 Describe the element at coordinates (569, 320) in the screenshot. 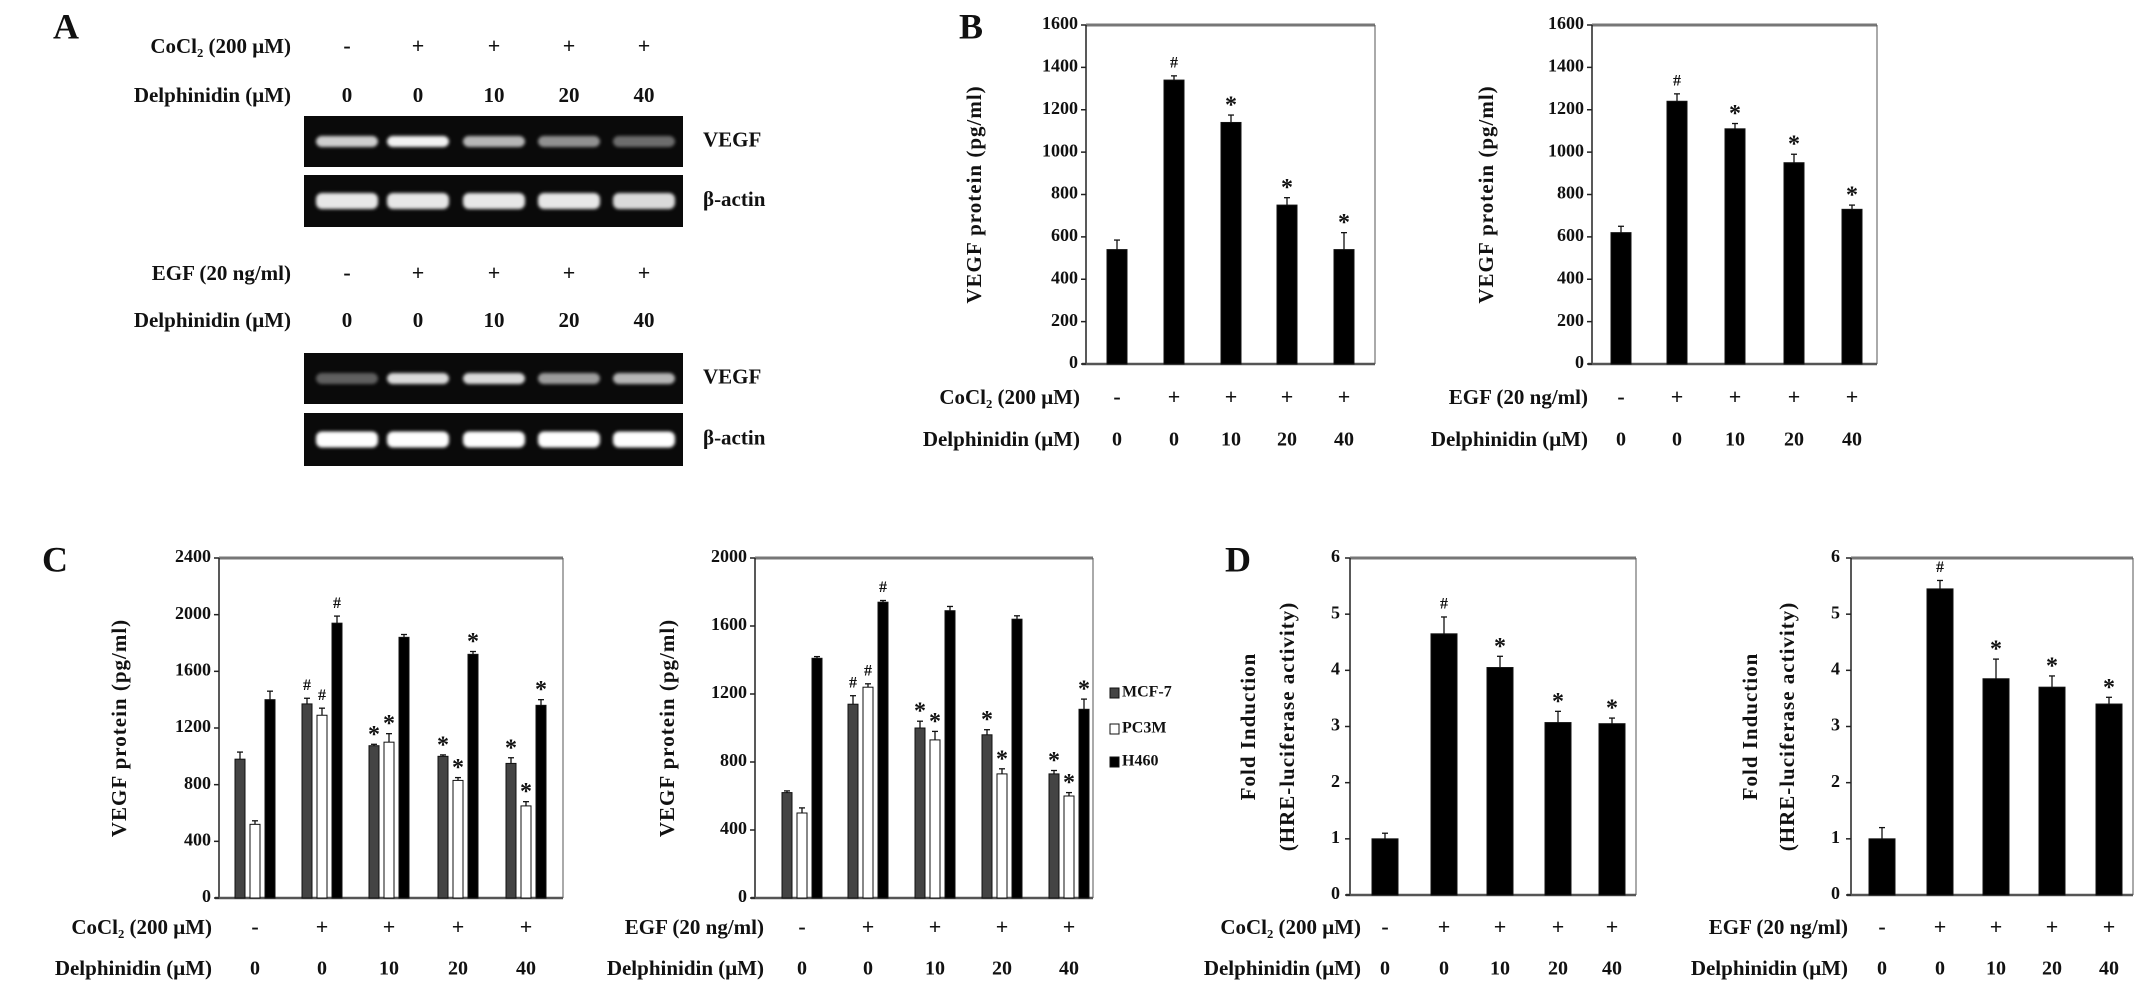

I see `delphinidin-dose: 20` at that location.